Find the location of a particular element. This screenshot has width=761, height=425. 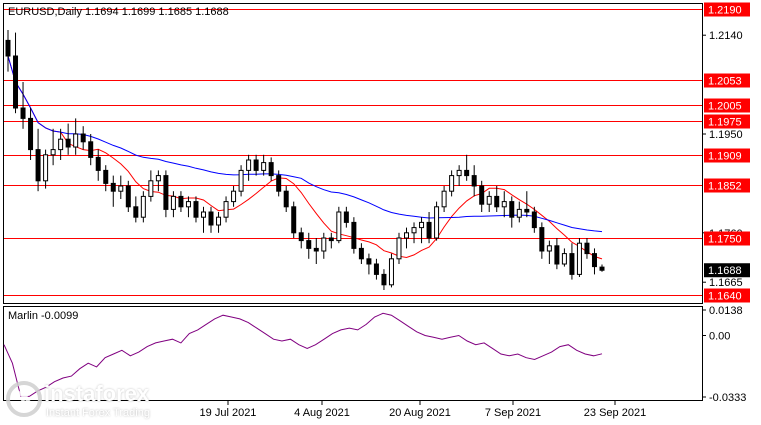

instaforex-logo is located at coordinates (24, 399).